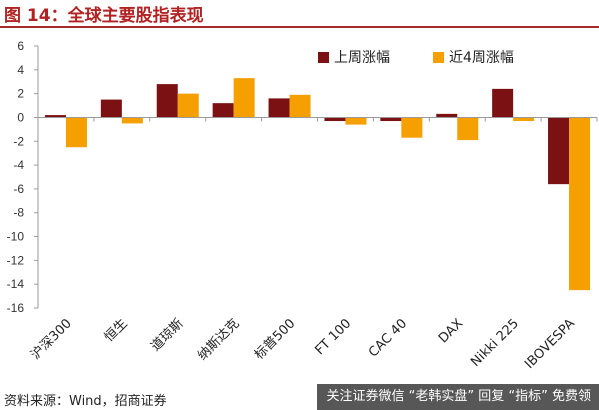 The image size is (599, 410). I want to click on x-category-label: FT 100, so click(333, 337).